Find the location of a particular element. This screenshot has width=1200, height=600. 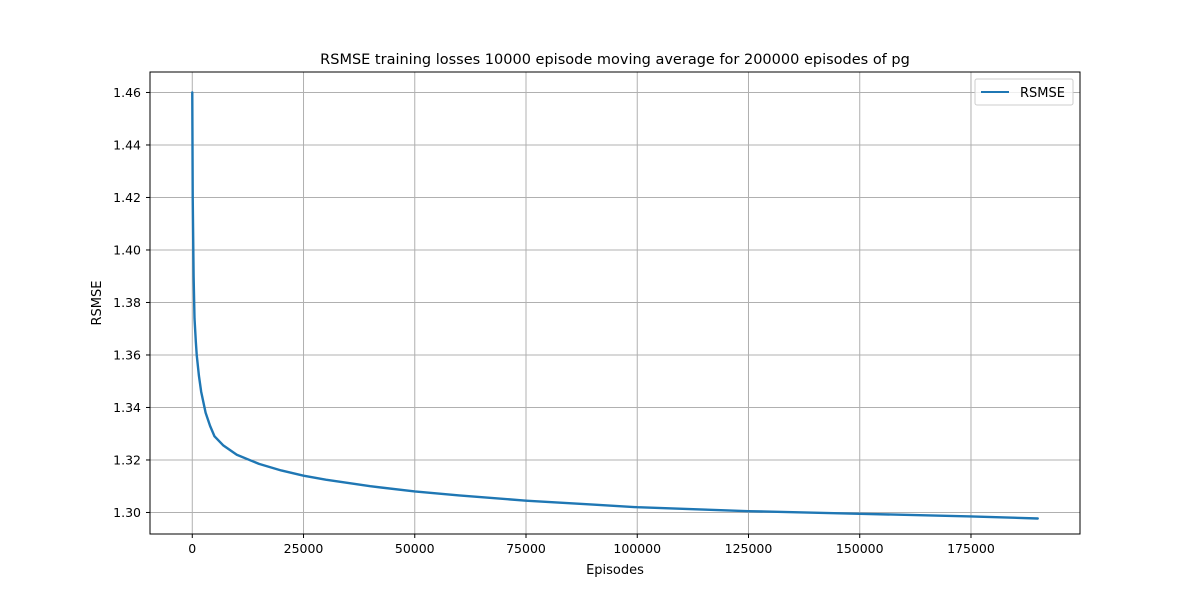

y-axis-label: RSMSE is located at coordinates (97, 303).